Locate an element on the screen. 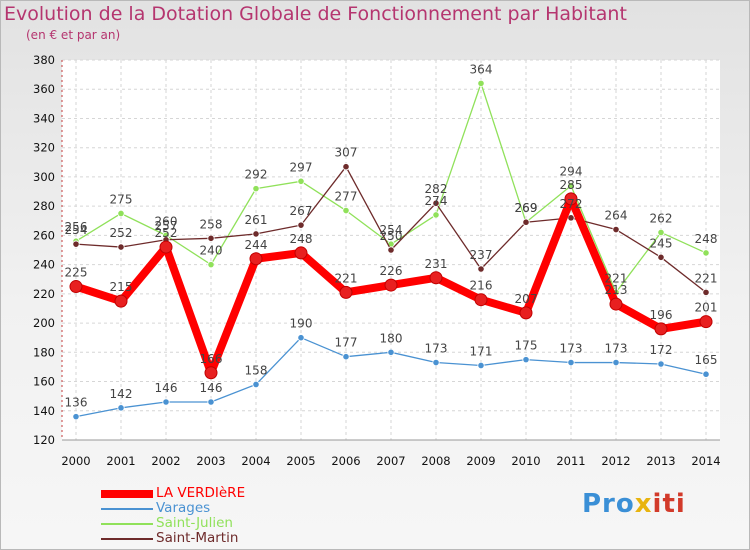 This screenshot has height=550, width=750. data-label-saint-martin: 250 is located at coordinates (391, 236).